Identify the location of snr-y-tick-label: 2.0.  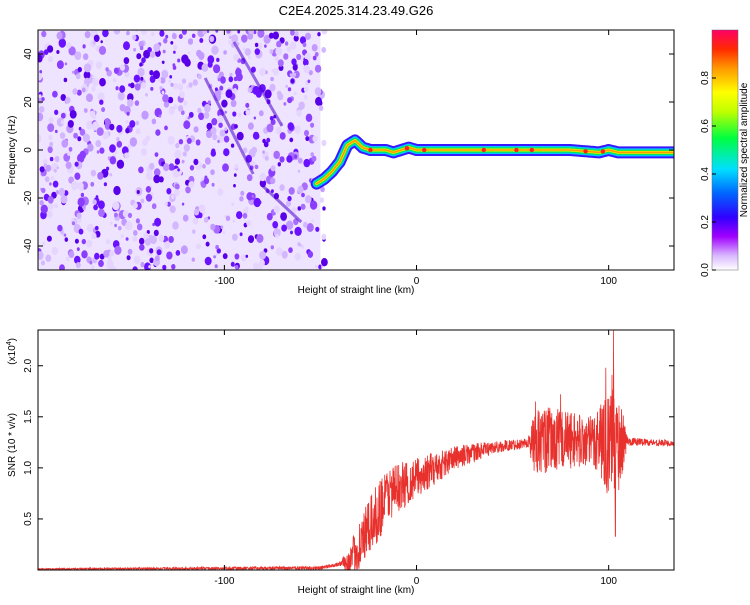
(28, 365).